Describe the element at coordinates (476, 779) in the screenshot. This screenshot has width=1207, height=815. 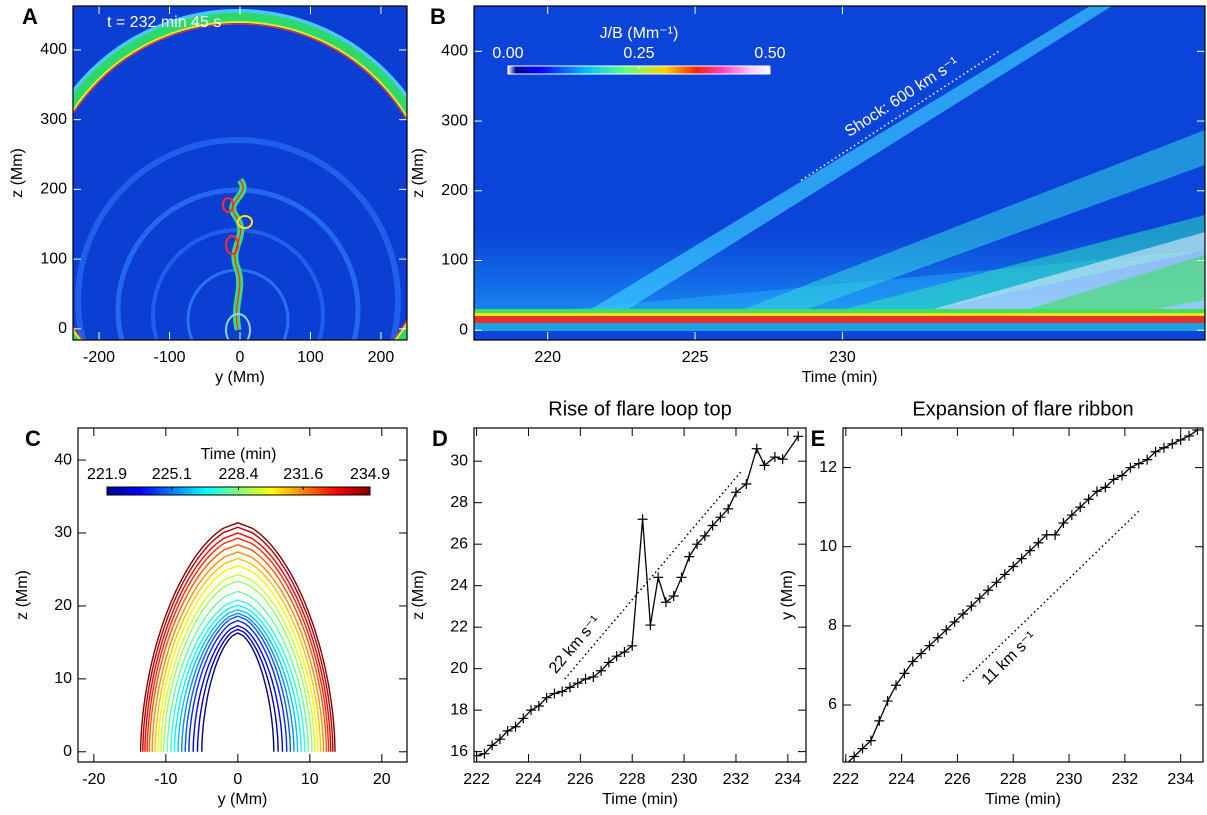
I see `x-tick-label: 222` at that location.